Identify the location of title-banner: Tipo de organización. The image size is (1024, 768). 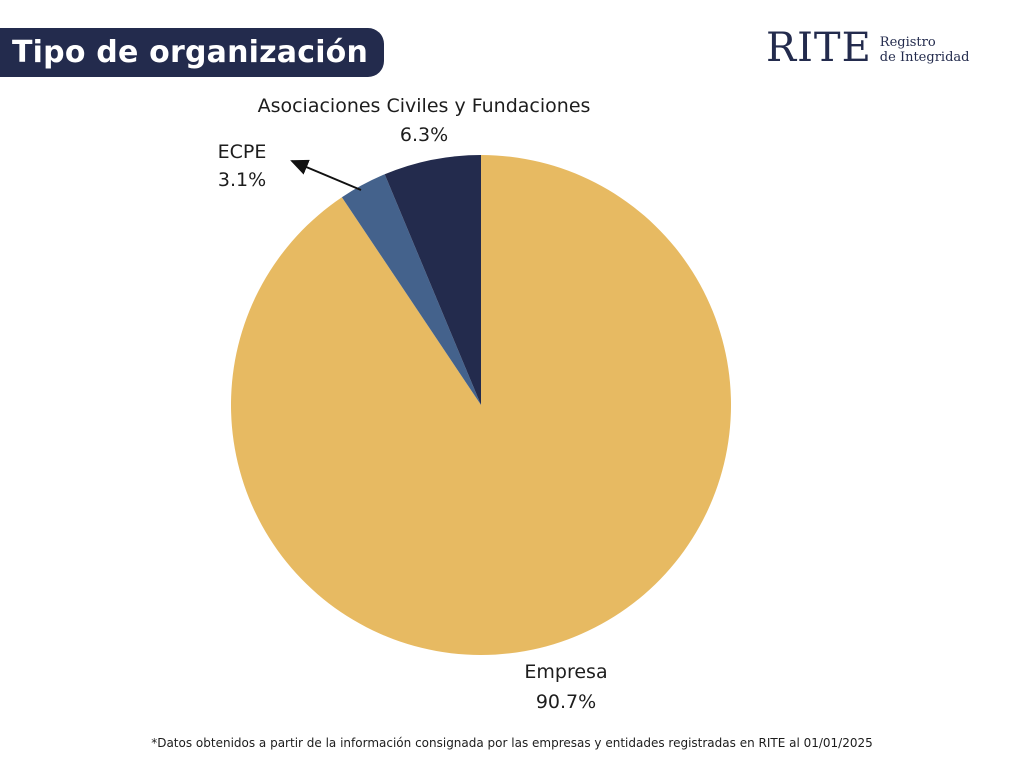
(192, 52).